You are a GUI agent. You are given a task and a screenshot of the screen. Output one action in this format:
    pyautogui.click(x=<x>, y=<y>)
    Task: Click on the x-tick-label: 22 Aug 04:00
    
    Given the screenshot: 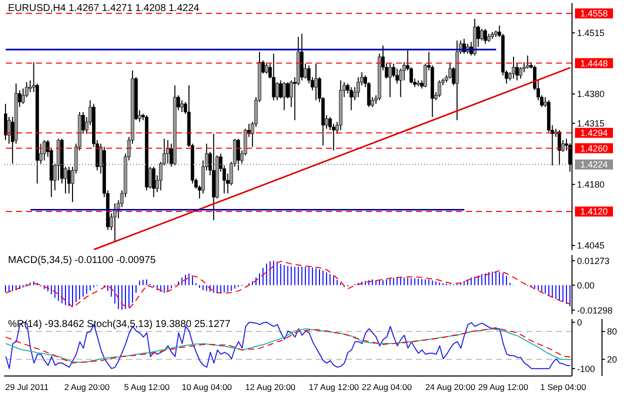 What is the action you would take?
    pyautogui.click(x=387, y=387)
    